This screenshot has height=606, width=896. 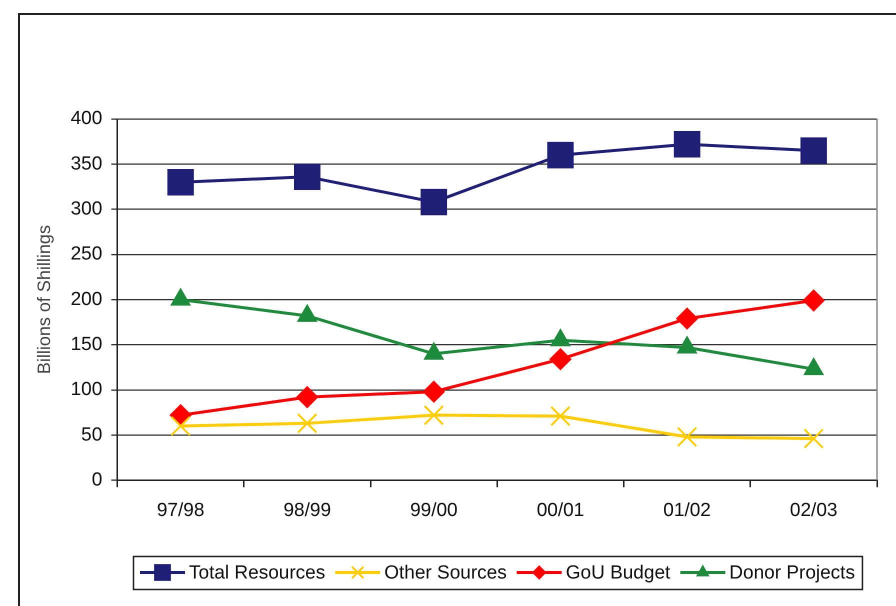 What do you see at coordinates (257, 573) in the screenshot?
I see `legend-label: Total Resources` at bounding box center [257, 573].